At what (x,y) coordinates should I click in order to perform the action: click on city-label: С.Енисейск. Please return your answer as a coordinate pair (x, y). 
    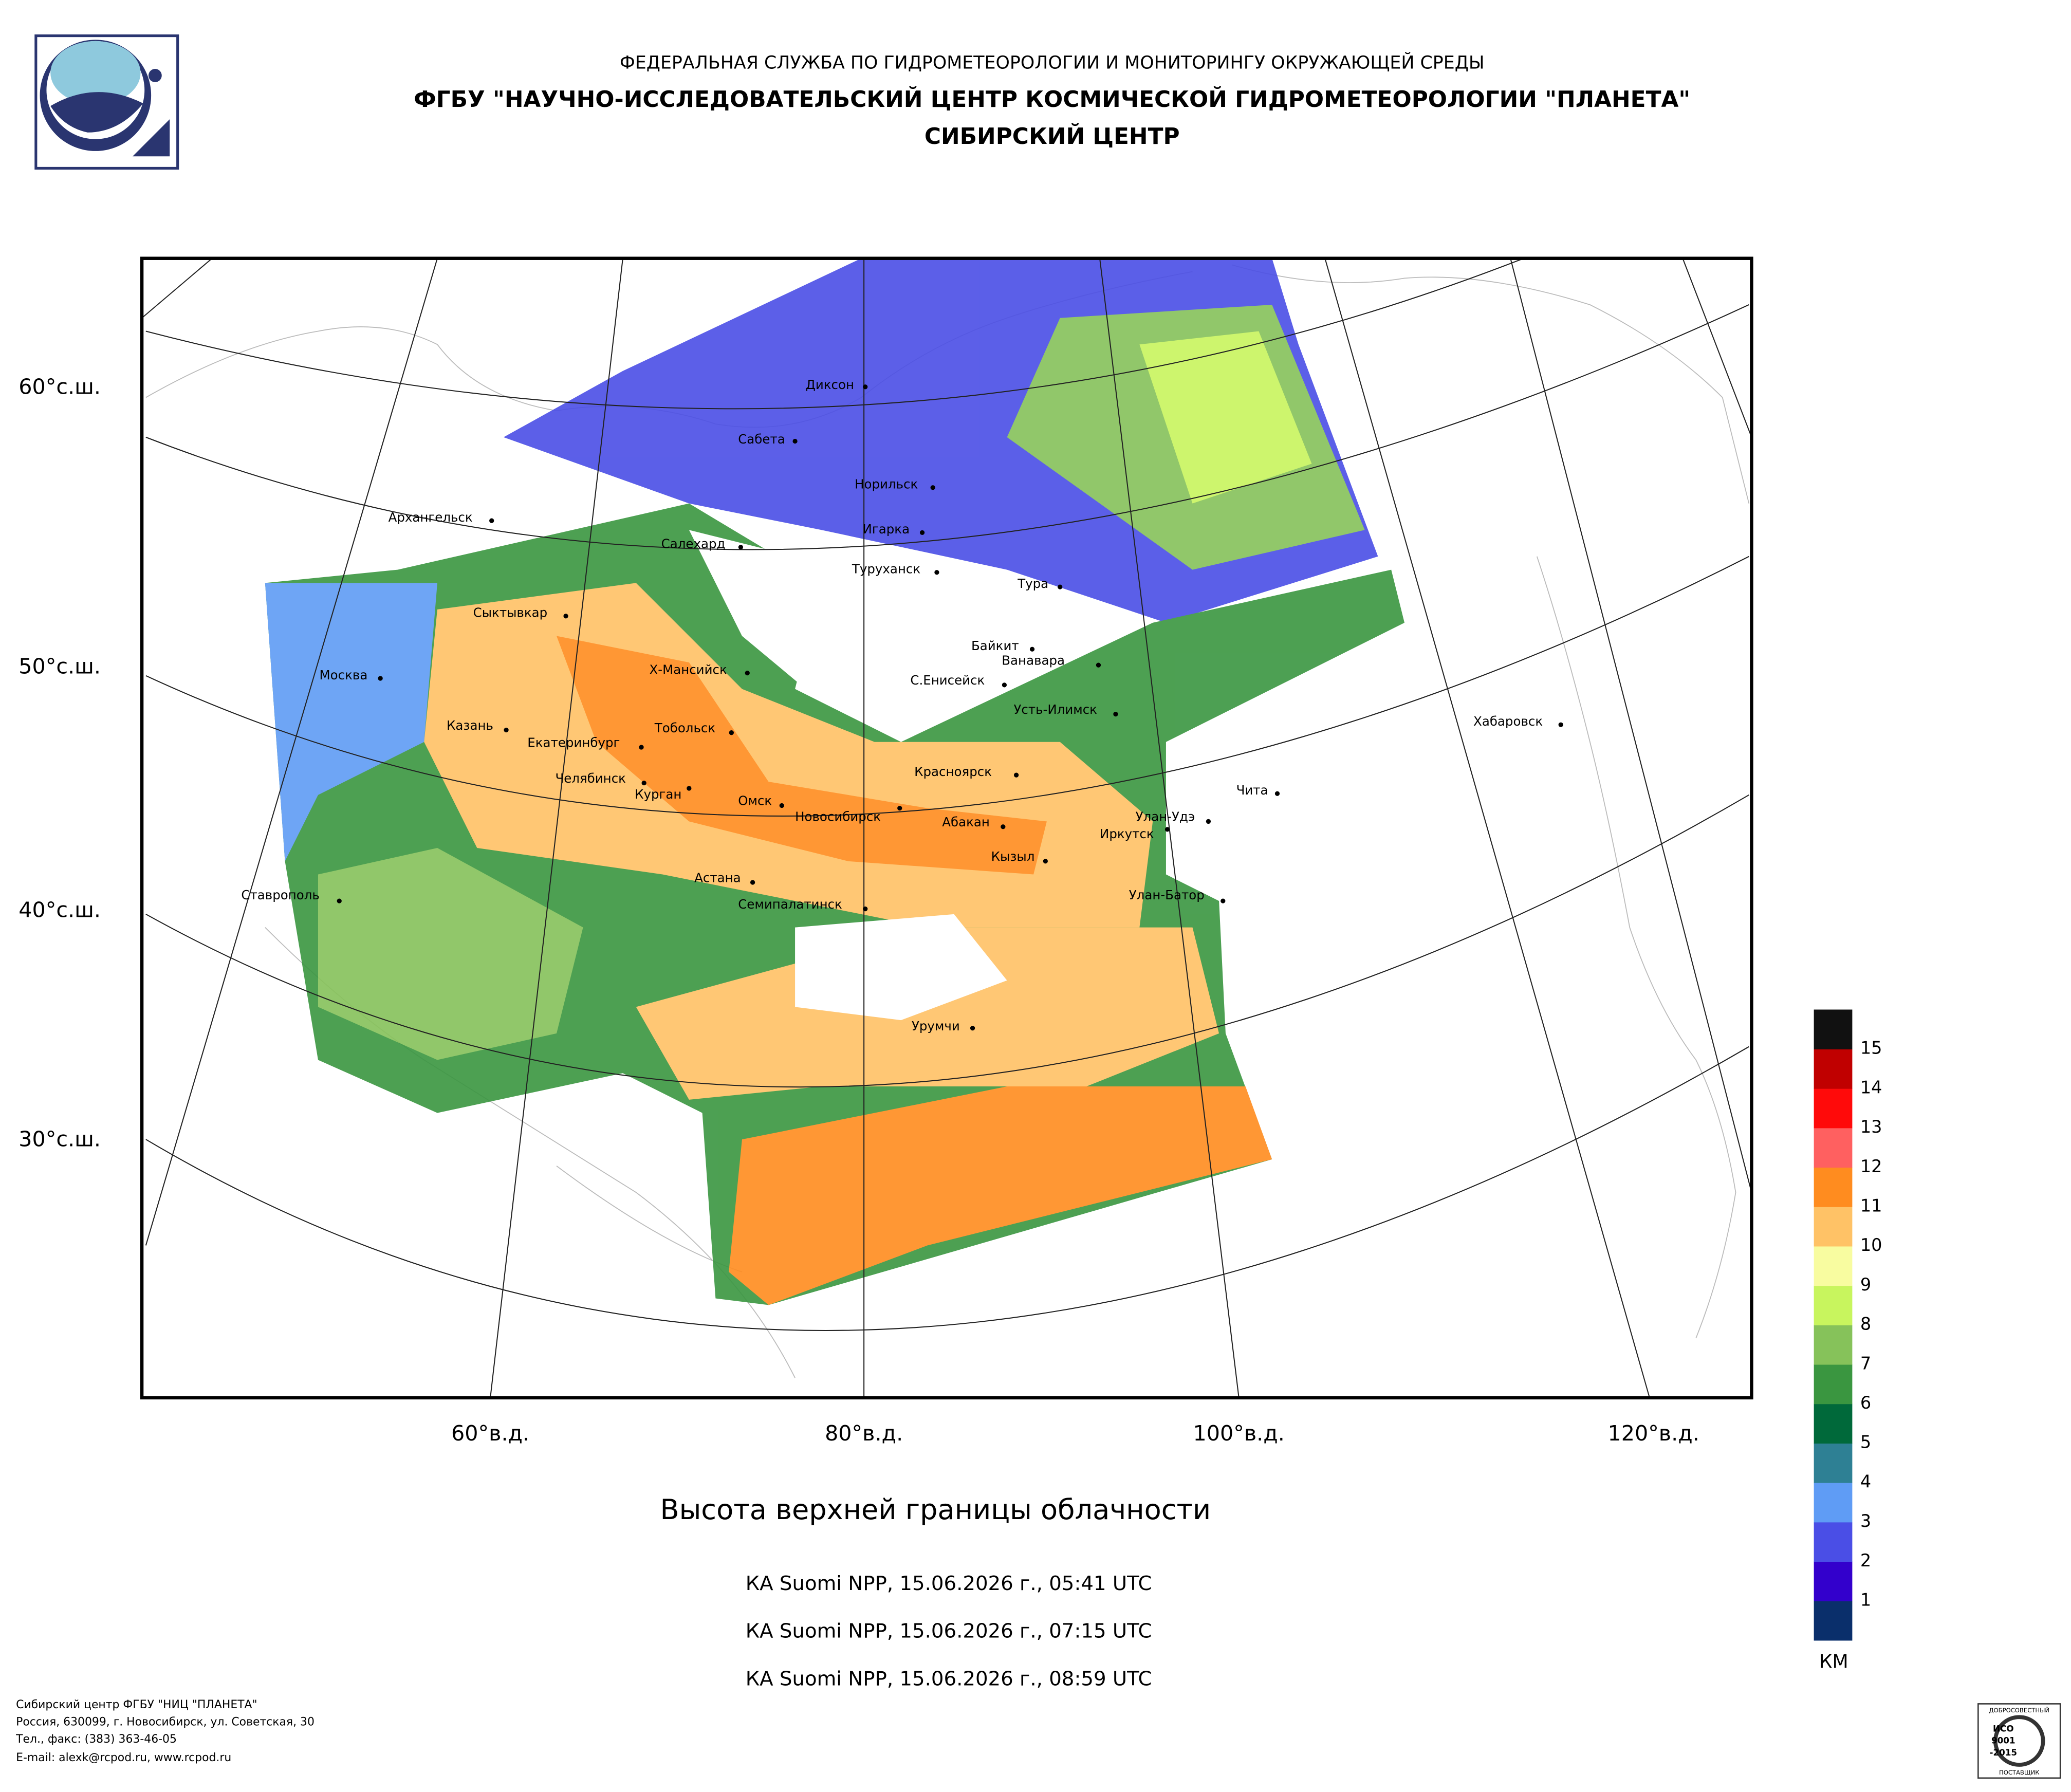
    Looking at the image, I should click on (947, 681).